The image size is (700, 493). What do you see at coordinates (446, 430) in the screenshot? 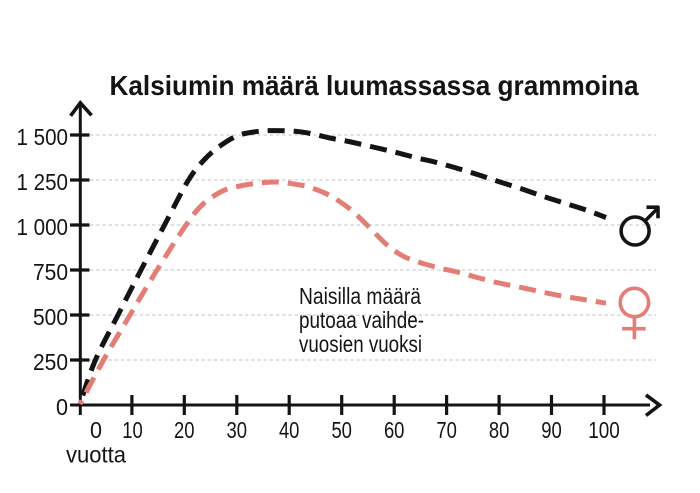
I see `svg-text: 70` at bounding box center [446, 430].